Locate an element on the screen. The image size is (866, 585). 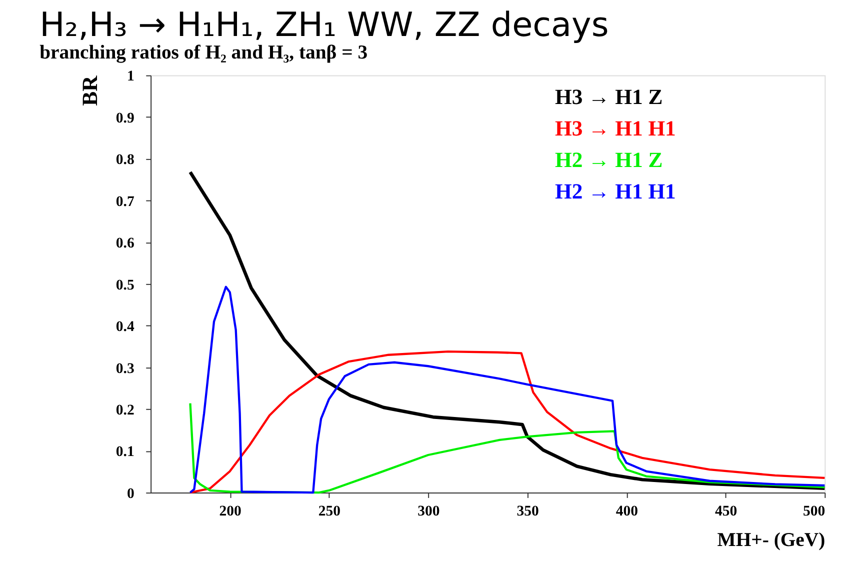
y-tick-label: 0.9 is located at coordinates (125, 118).